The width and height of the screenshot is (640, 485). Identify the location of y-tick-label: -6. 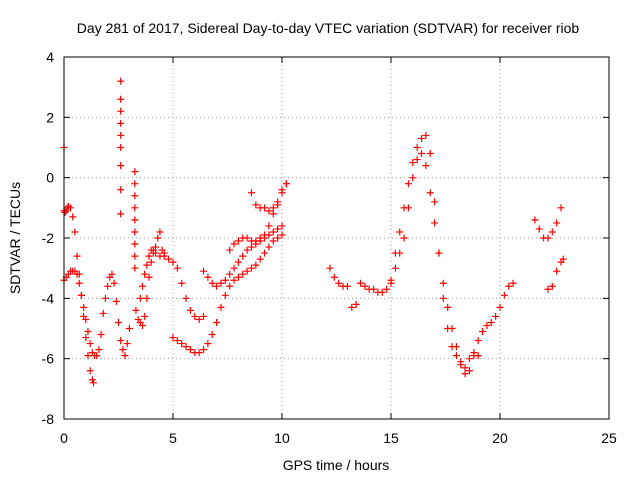
(48, 359).